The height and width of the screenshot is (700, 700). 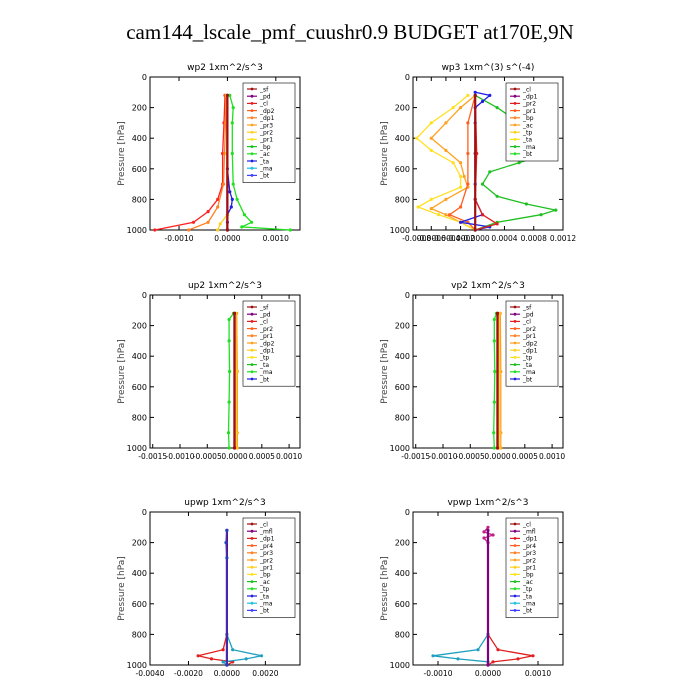 I want to click on legend-entry: _pr3, so click(x=266, y=553).